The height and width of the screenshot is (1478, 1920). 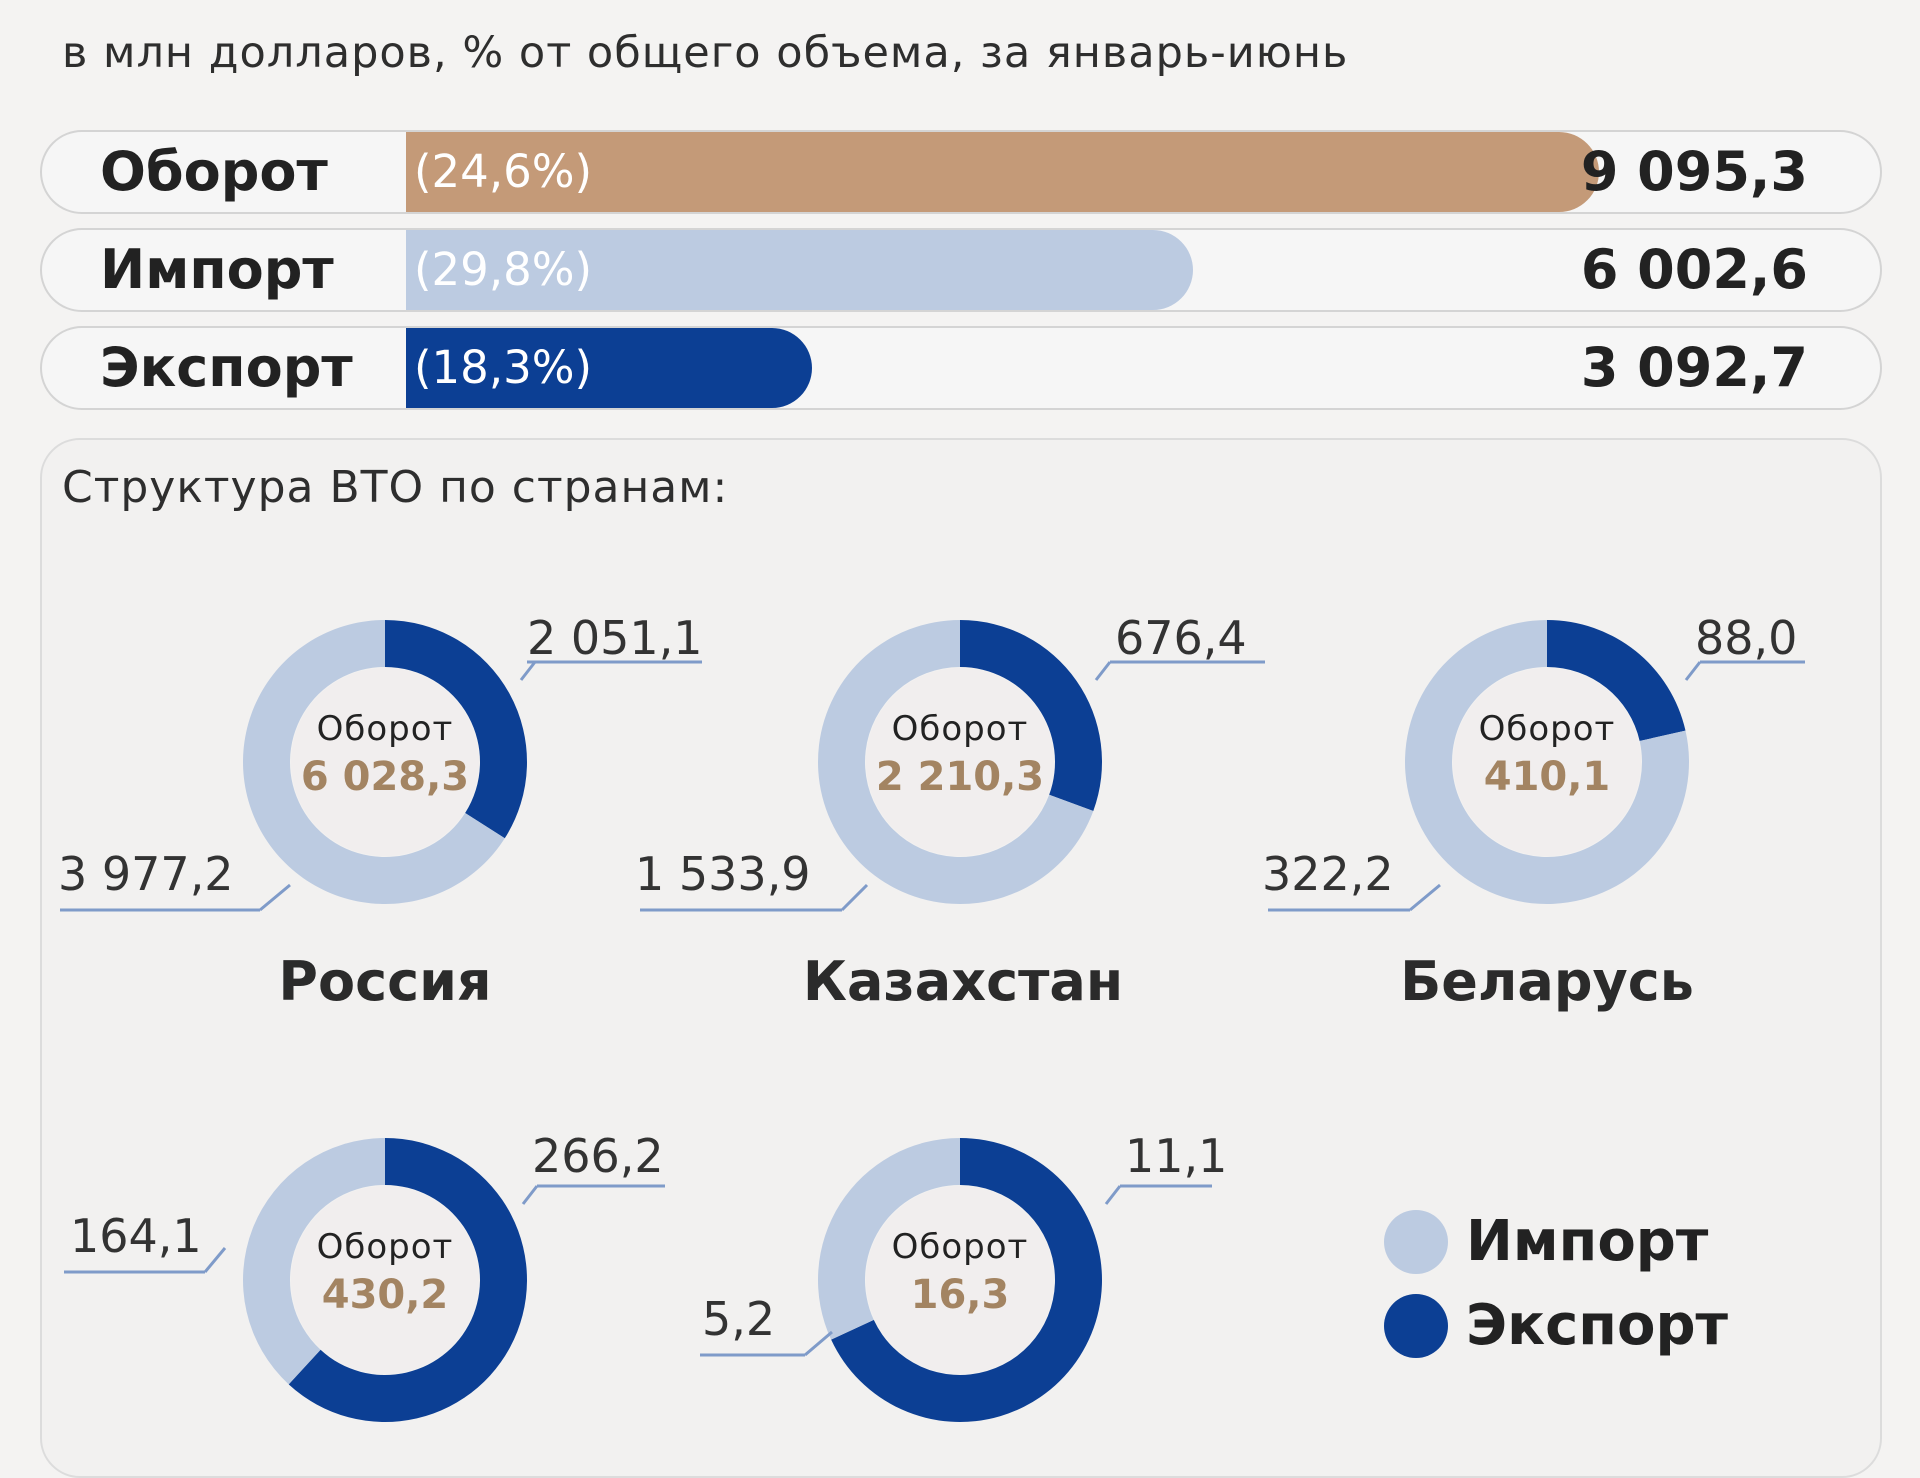 What do you see at coordinates (1176, 1156) in the screenshot?
I see `export-value-label: 11,1` at bounding box center [1176, 1156].